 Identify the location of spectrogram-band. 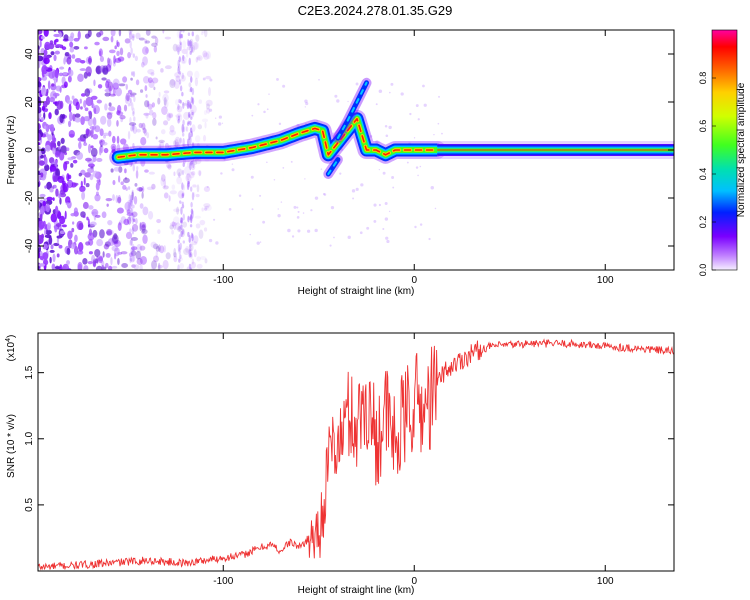
(555, 150).